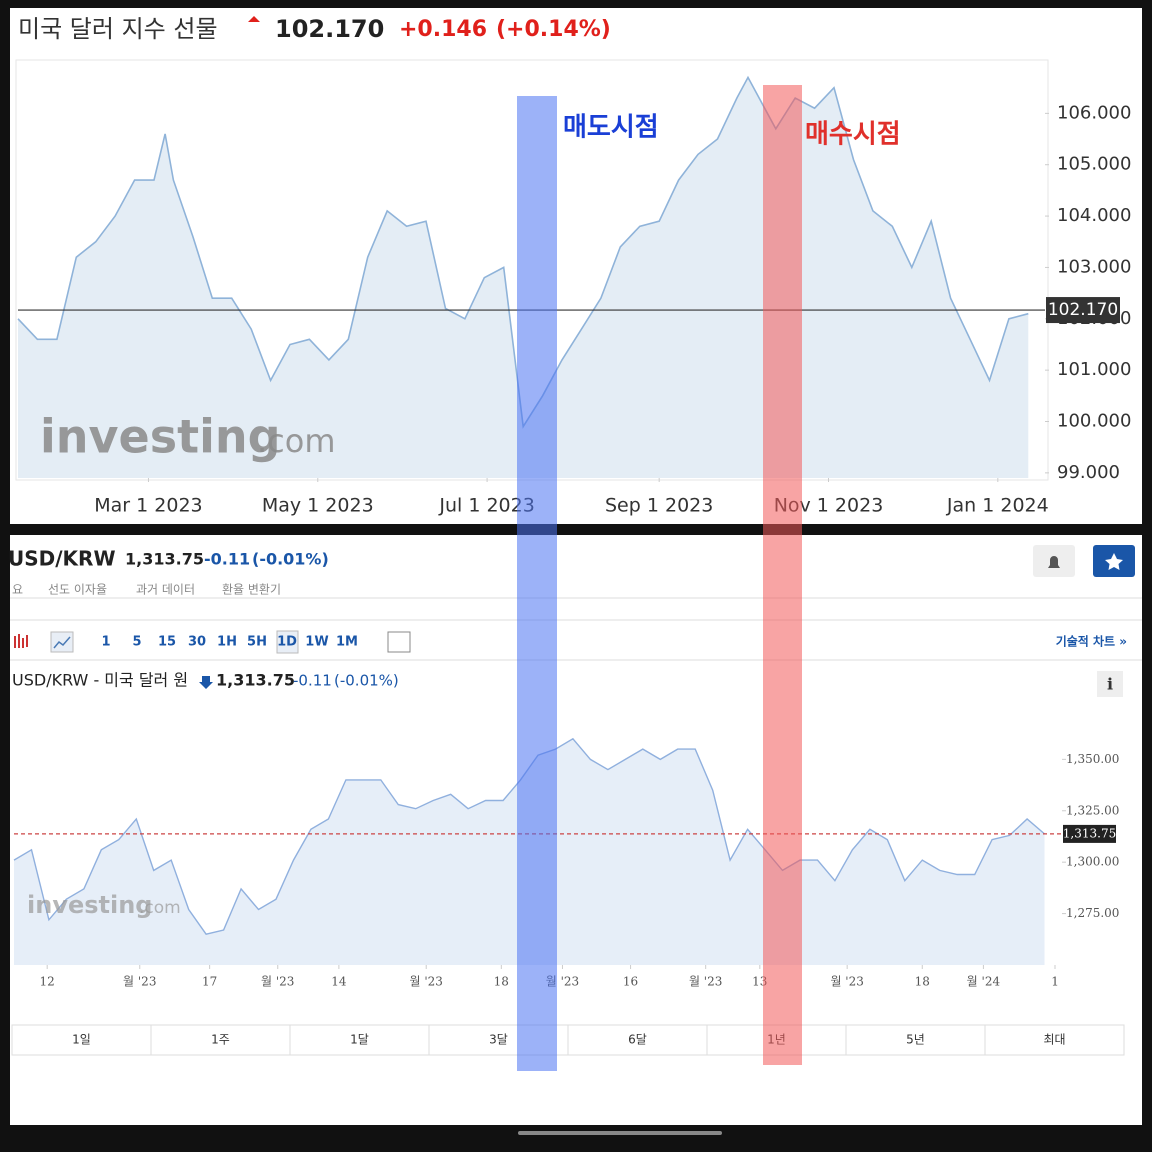 This screenshot has height=1152, width=1152. What do you see at coordinates (366, 681) in the screenshot?
I see `chart-change-pct: (-0.01%)` at bounding box center [366, 681].